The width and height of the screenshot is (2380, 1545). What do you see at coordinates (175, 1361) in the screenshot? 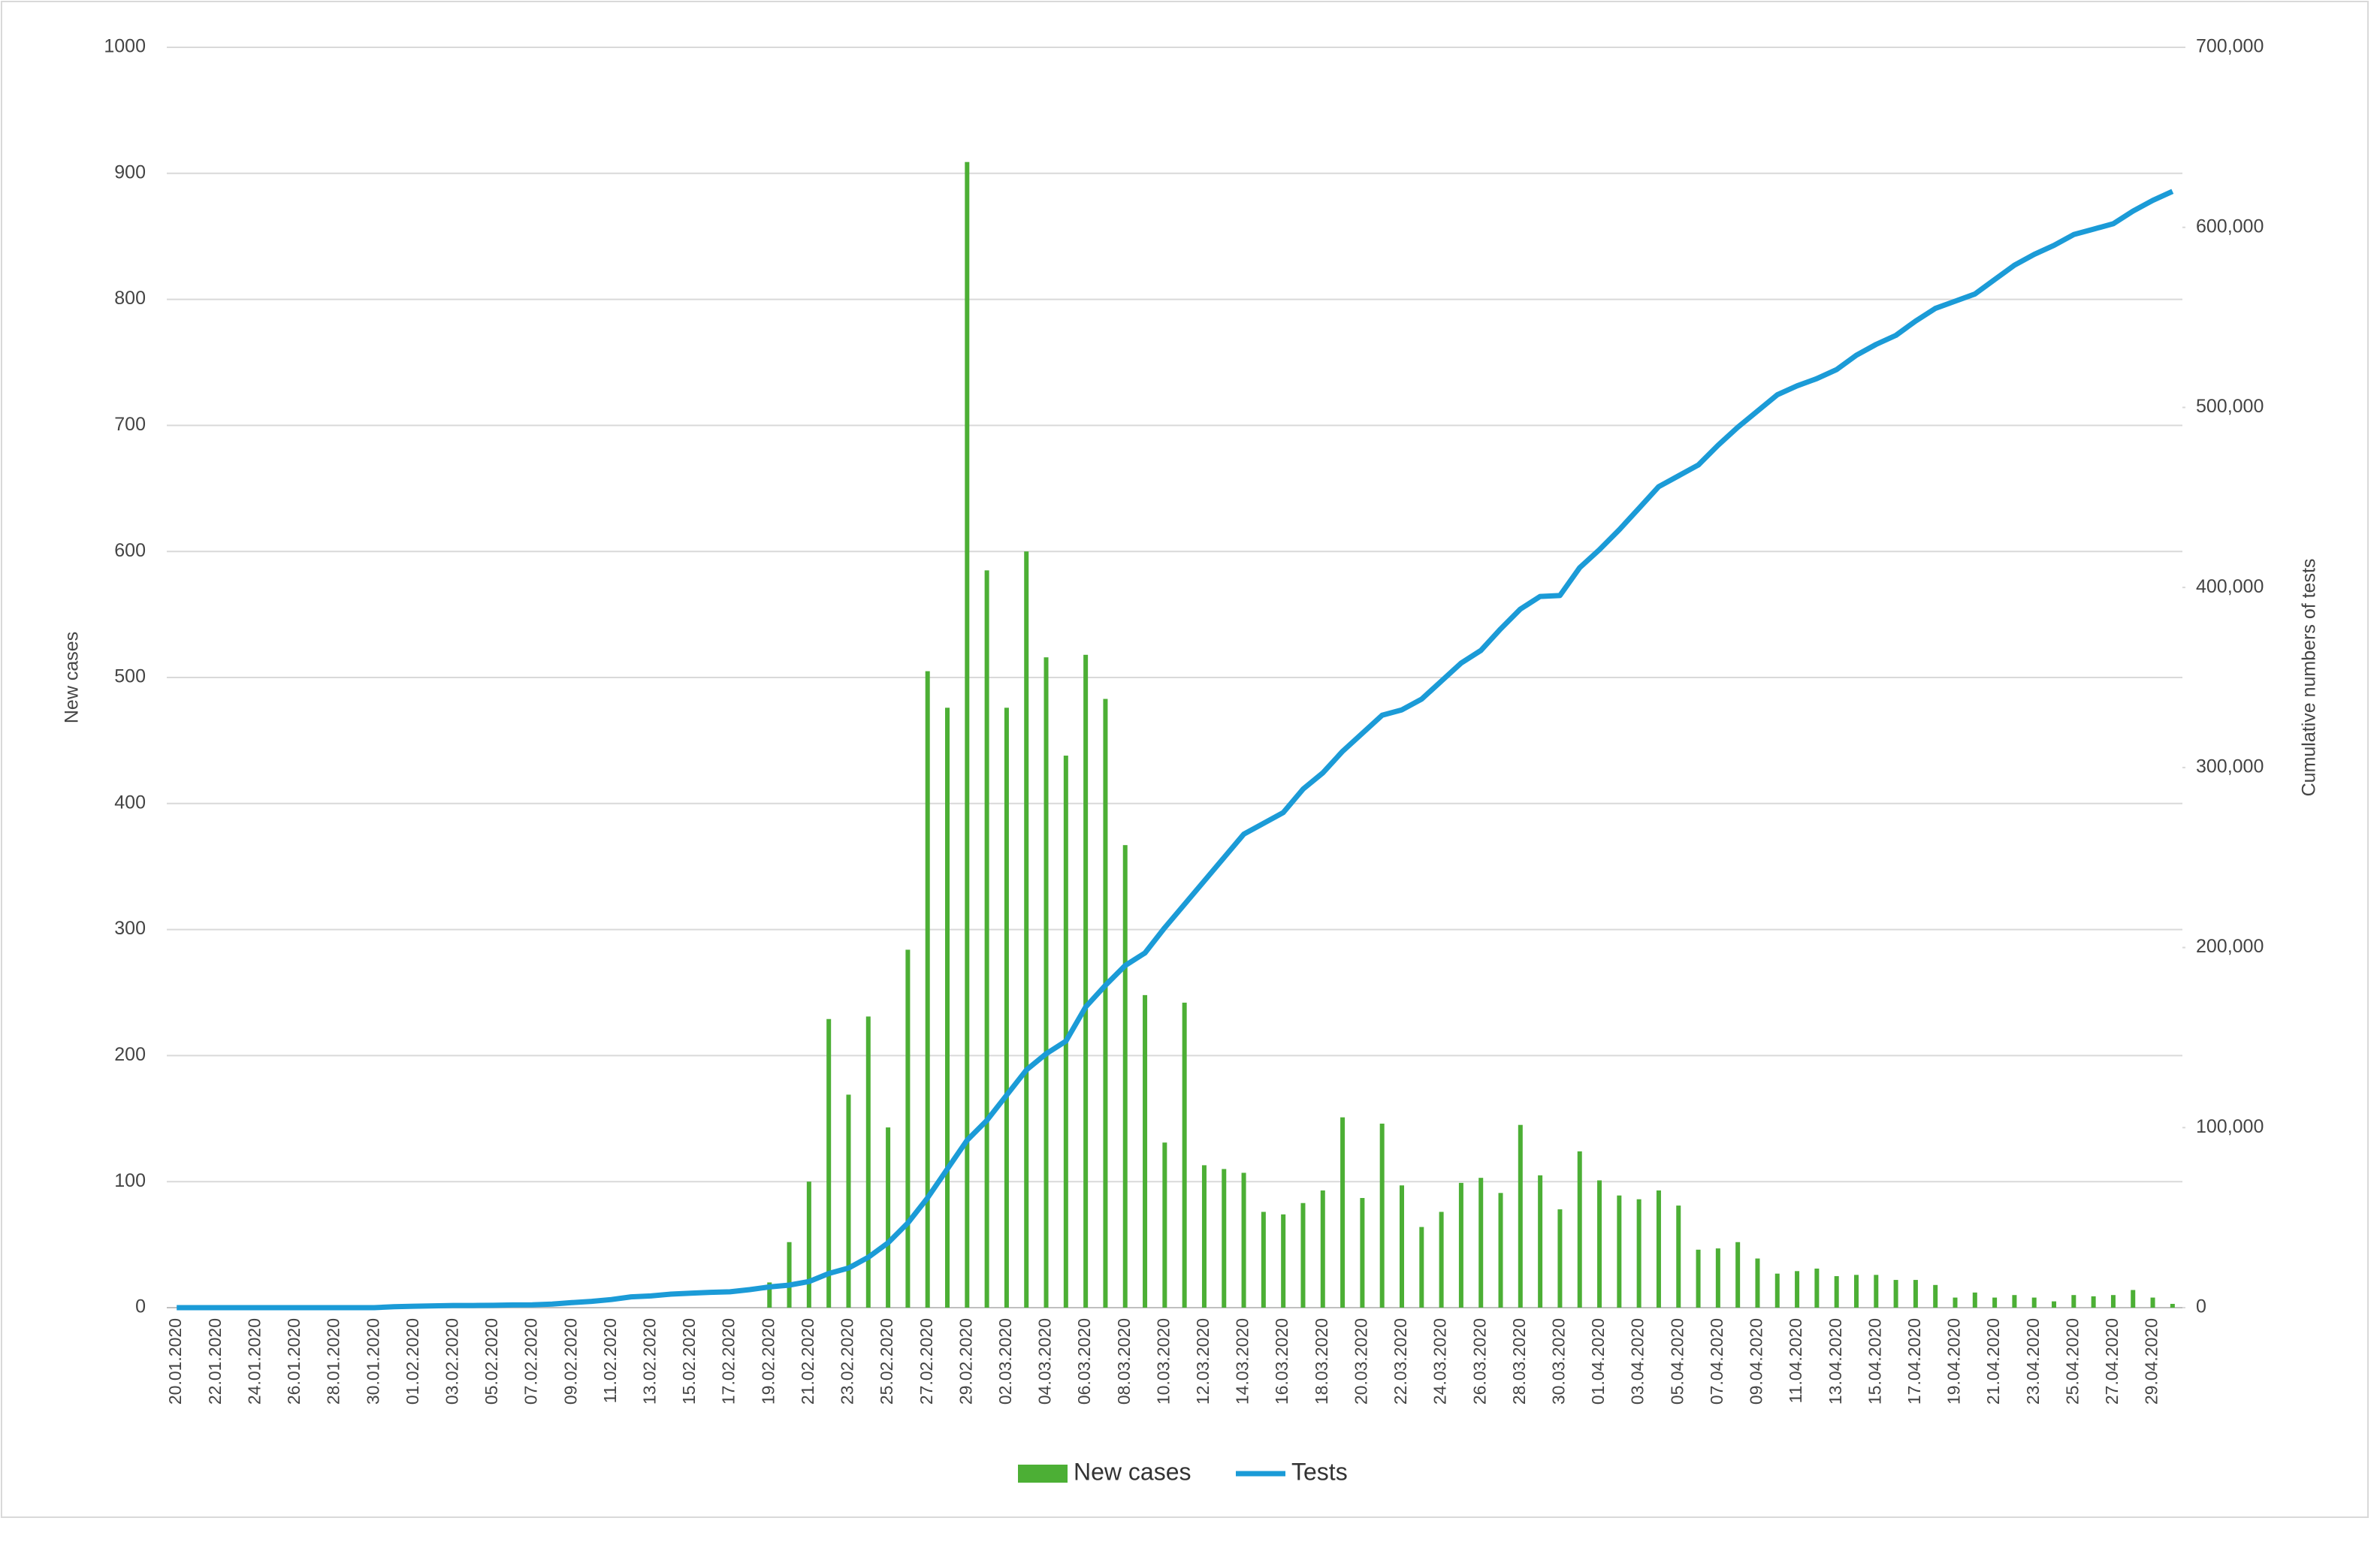
I see `x-tick-label: 20.01.2020` at bounding box center [175, 1361].